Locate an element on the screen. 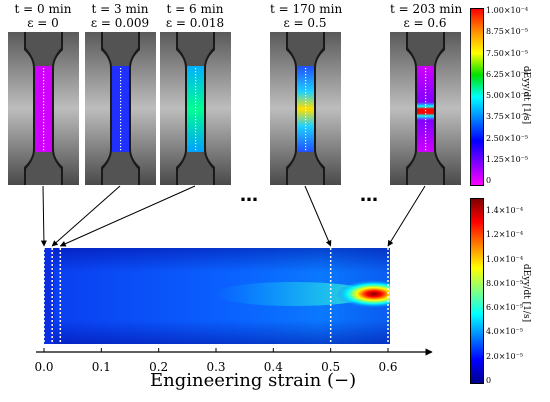  bottom-colorbar-tick-label: 6.0×10⁻⁵ is located at coordinates (505, 308).